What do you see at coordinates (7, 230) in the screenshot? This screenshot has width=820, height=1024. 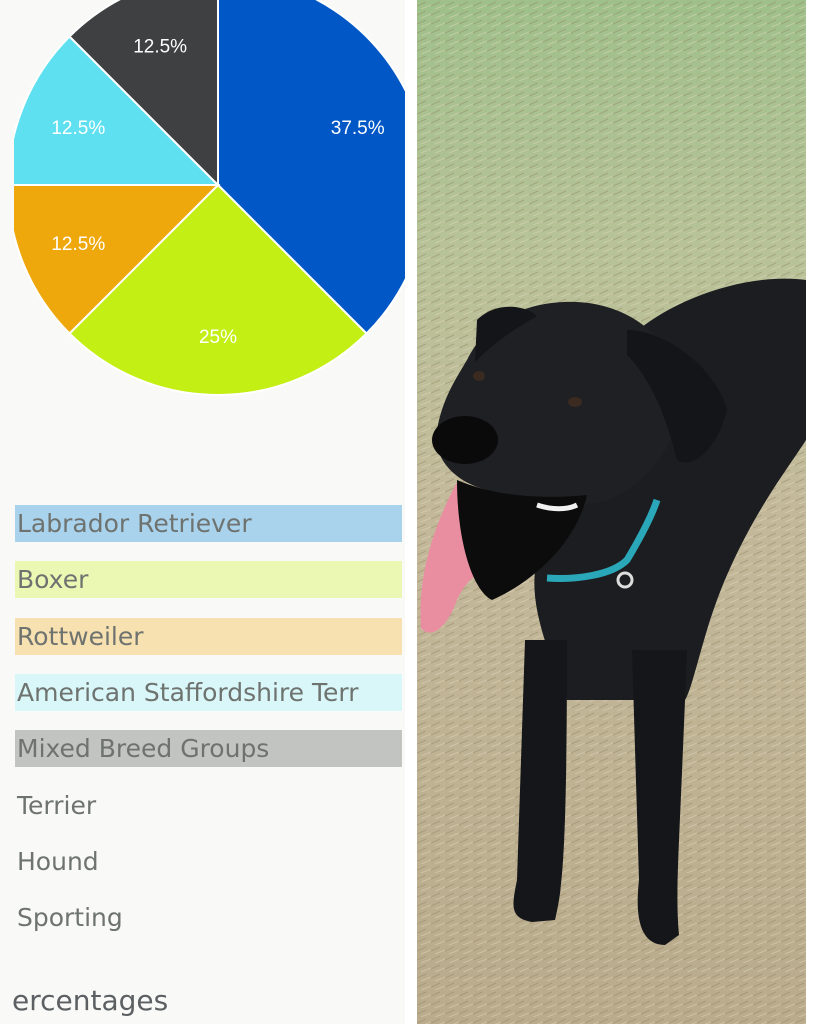 I see `pie-left-edge-mask` at bounding box center [7, 230].